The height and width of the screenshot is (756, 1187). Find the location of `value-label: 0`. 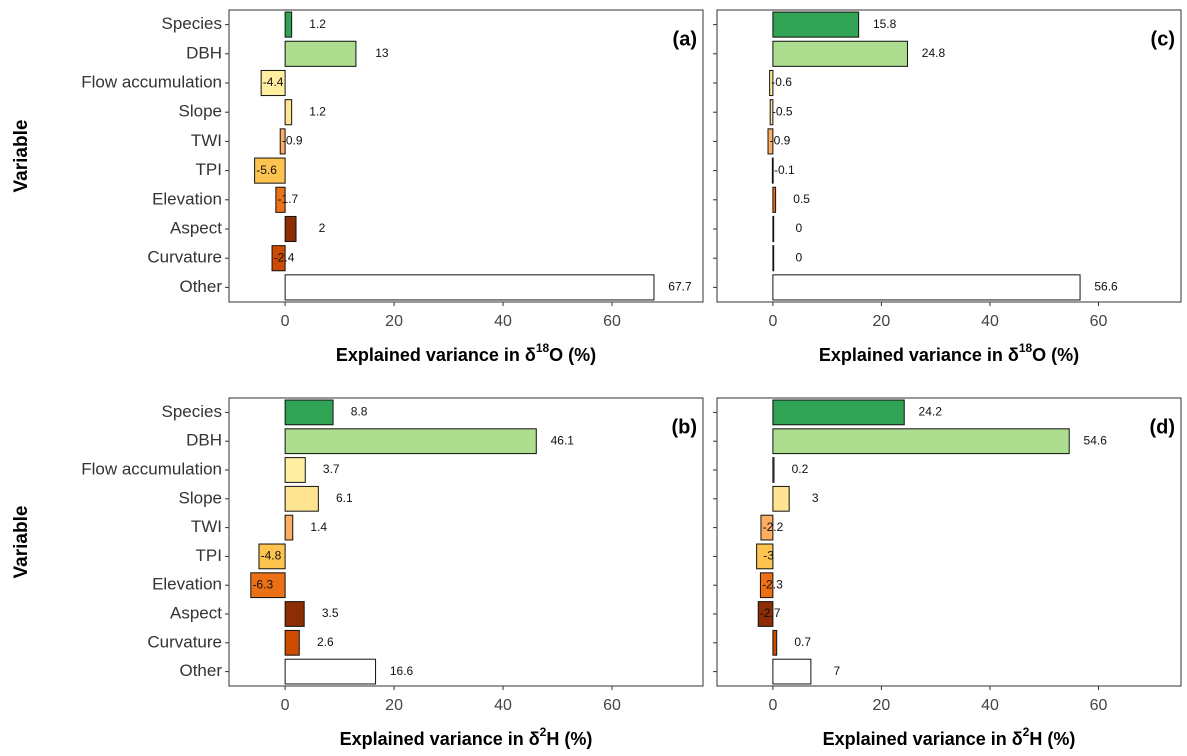

value-label: 0 is located at coordinates (799, 257).